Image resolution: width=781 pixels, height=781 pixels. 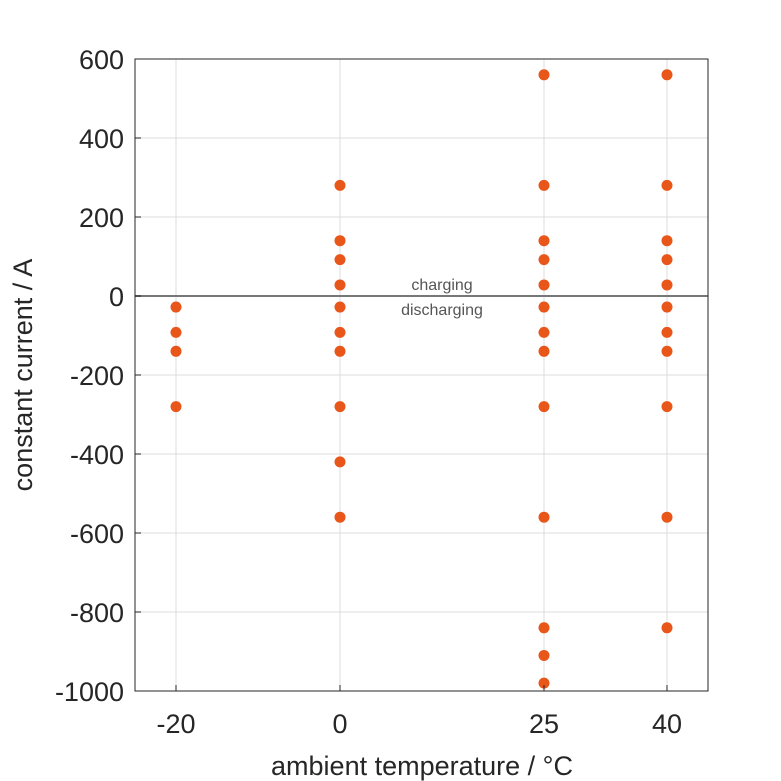 I want to click on y-tick-label: 600, so click(x=101, y=60).